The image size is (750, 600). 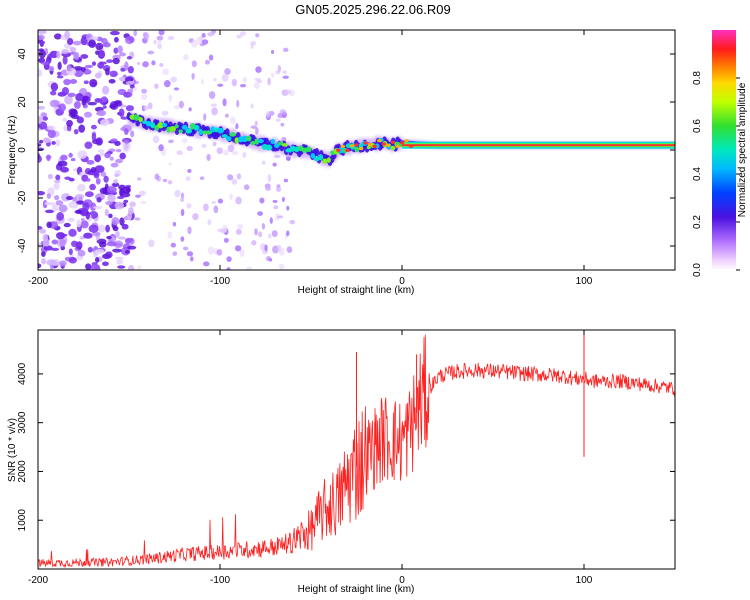 What do you see at coordinates (22, 422) in the screenshot?
I see `snr-ytick-label: 3000` at bounding box center [22, 422].